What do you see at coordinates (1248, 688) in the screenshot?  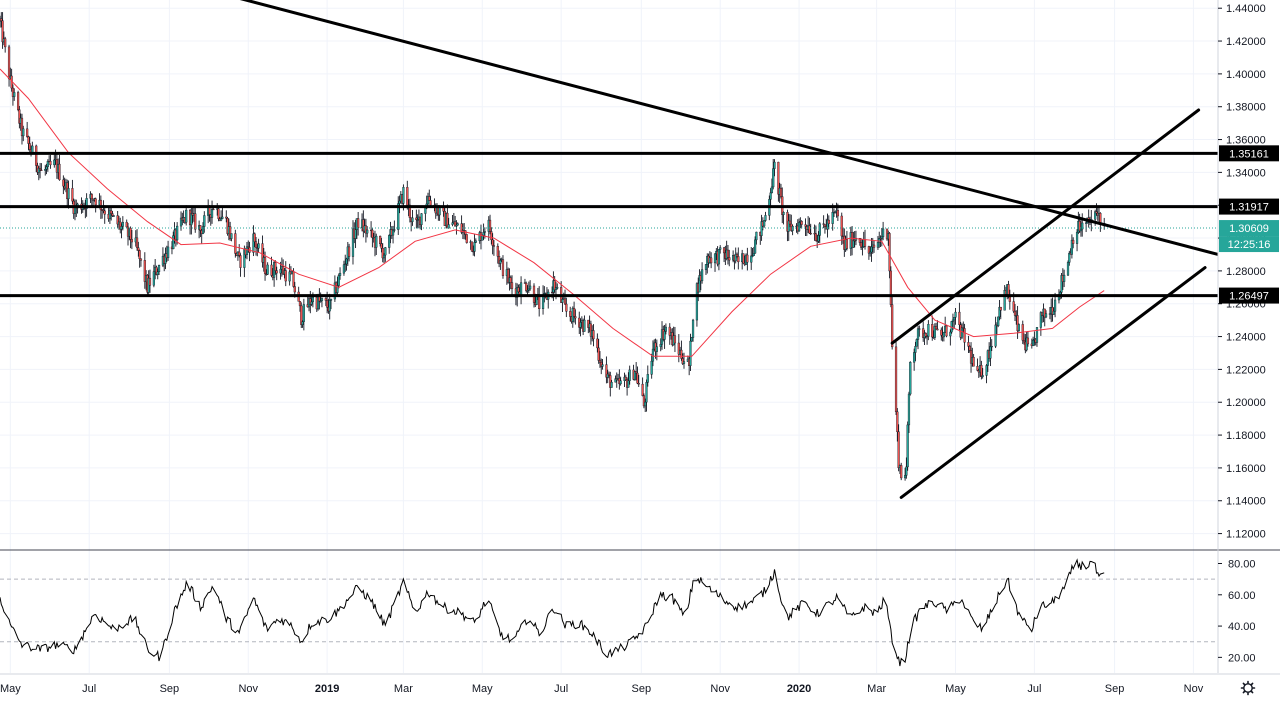 I see `settings-gear-icon` at bounding box center [1248, 688].